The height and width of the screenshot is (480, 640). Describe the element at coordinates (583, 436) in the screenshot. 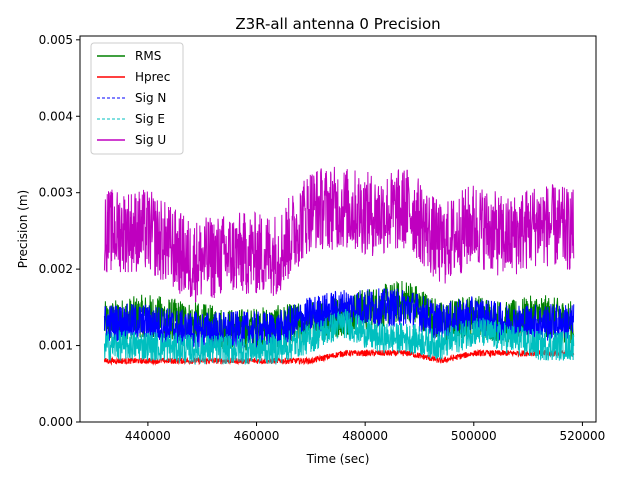

I see `x-tick-label: 520000` at that location.